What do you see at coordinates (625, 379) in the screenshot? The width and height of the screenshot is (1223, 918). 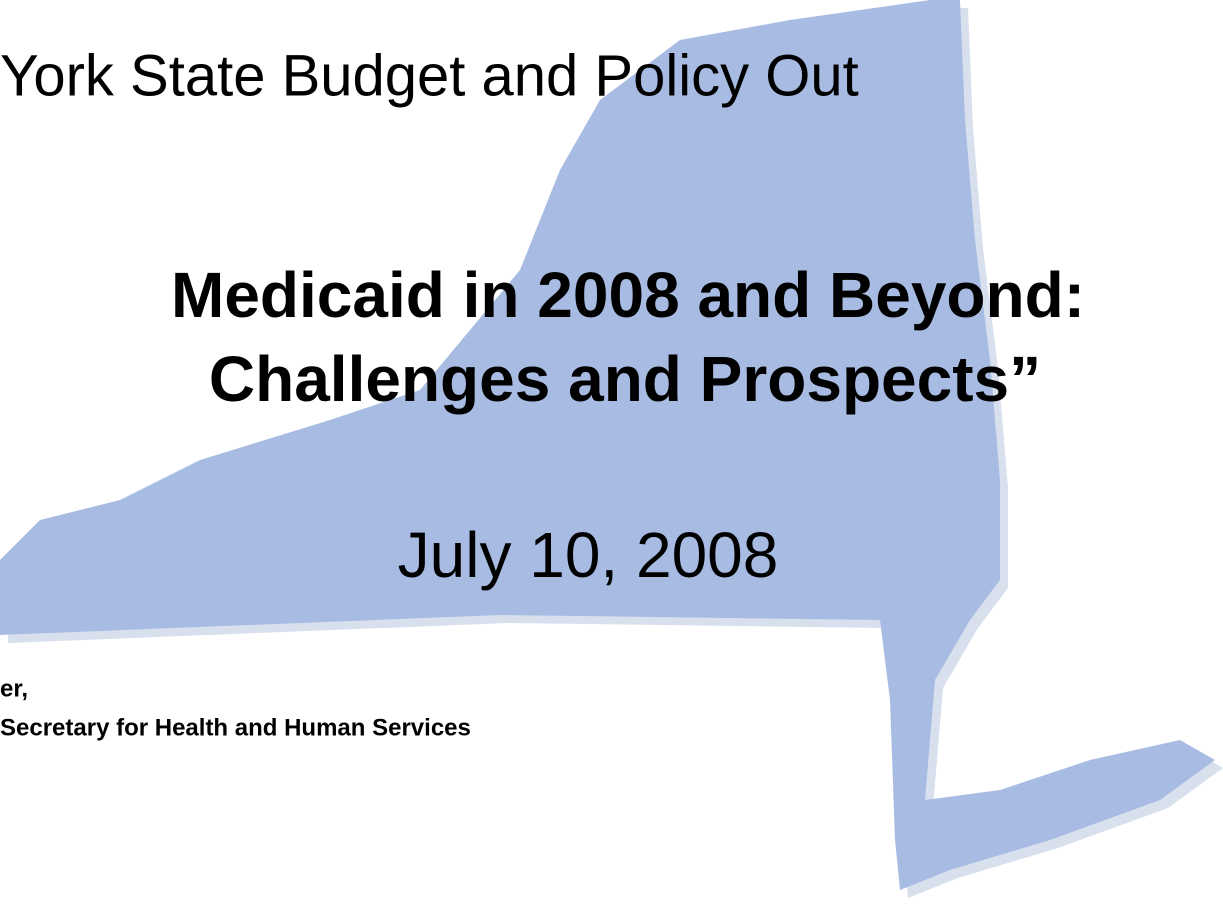 I see `subtitle-line: Challenges and Prospects”` at bounding box center [625, 379].